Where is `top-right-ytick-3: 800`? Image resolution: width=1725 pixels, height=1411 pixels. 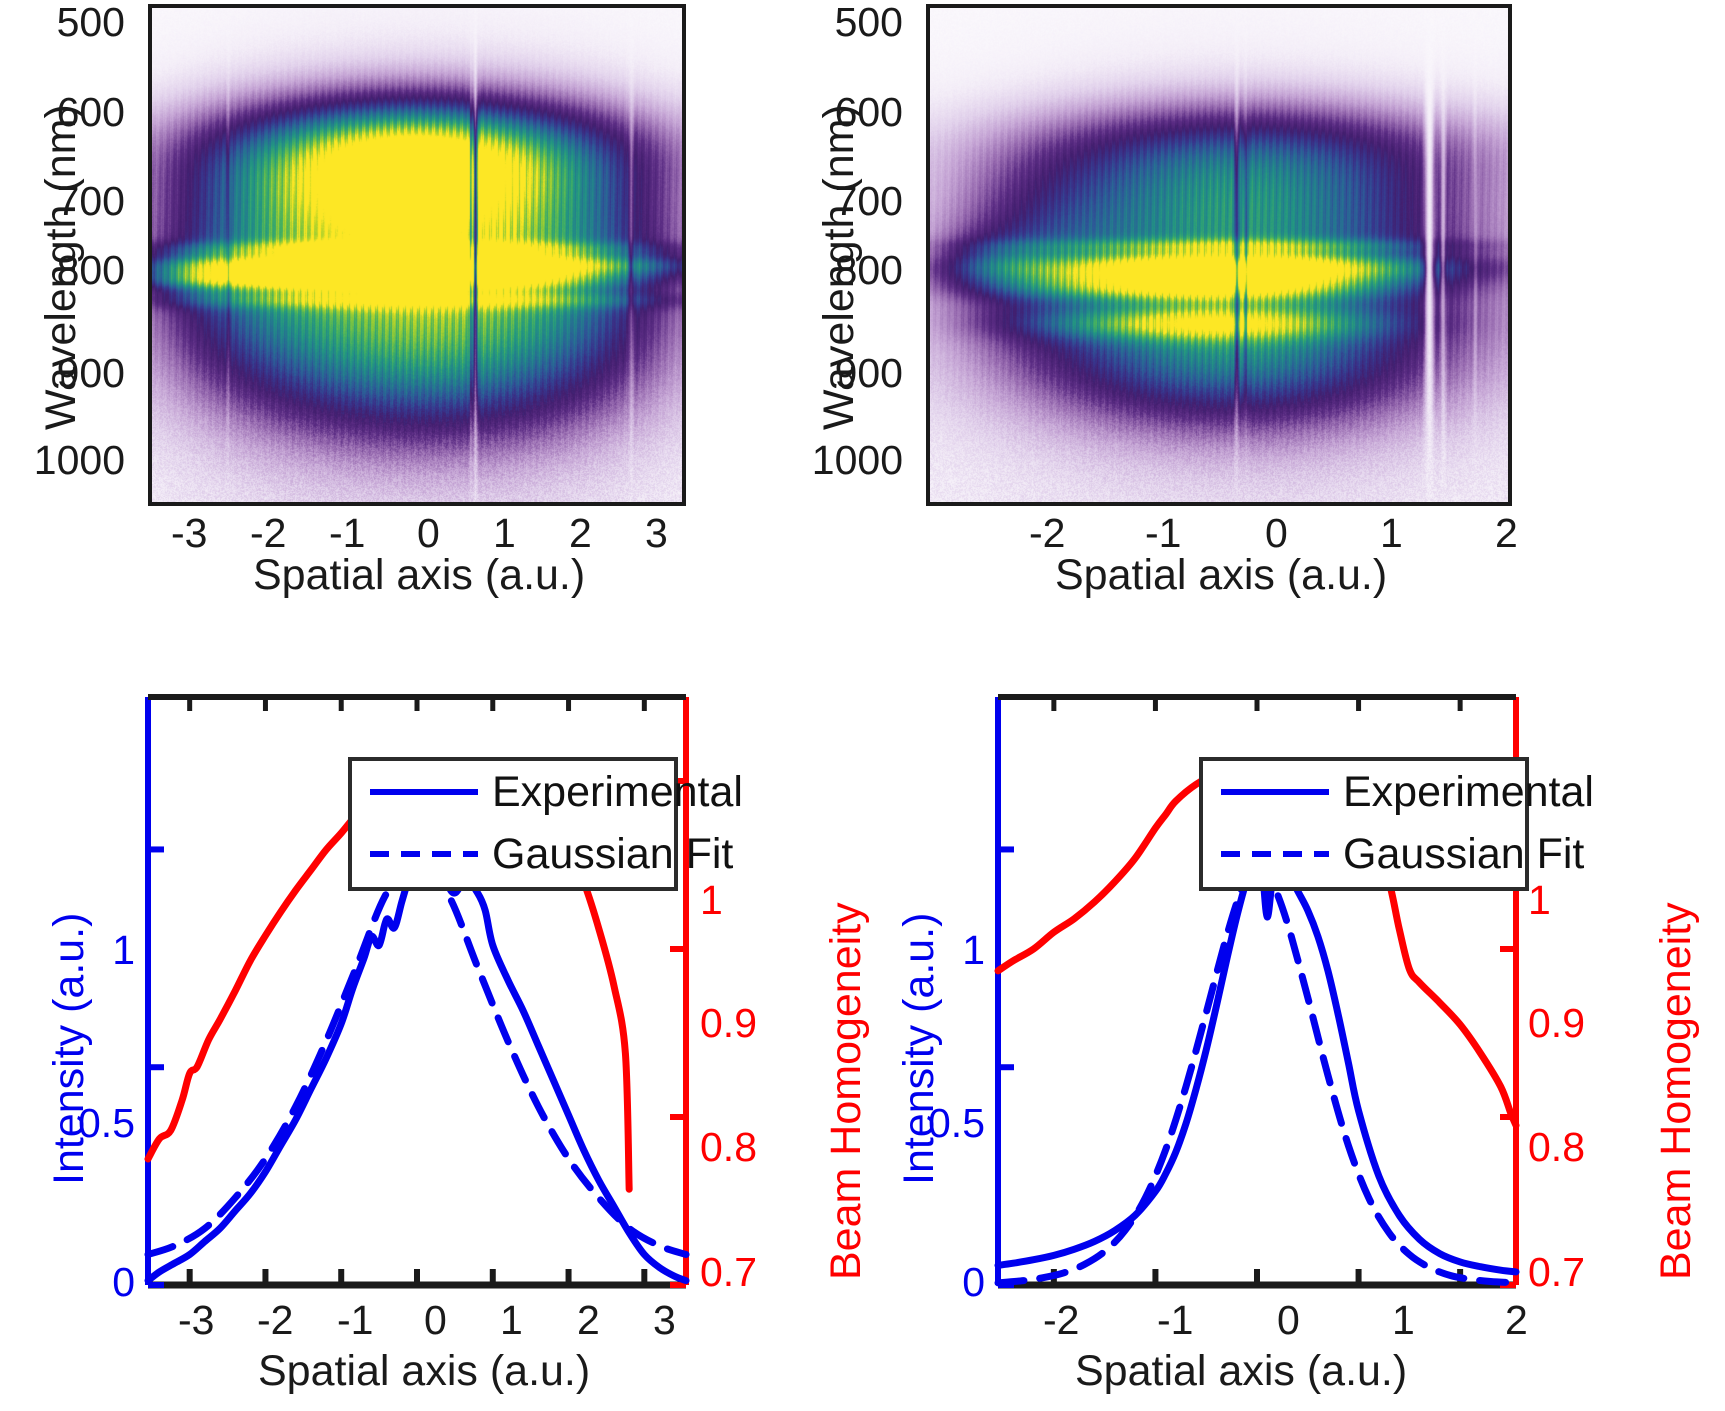 top-right-ytick-3: 800 is located at coordinates (868, 270).